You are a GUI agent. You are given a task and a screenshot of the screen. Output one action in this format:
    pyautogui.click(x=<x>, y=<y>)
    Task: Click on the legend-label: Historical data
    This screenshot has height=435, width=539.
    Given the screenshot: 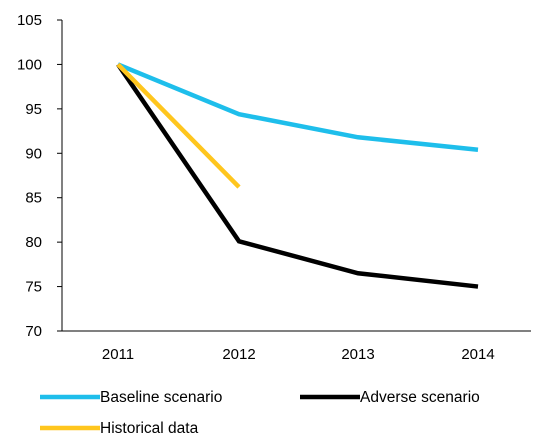 What is the action you would take?
    pyautogui.click(x=149, y=427)
    